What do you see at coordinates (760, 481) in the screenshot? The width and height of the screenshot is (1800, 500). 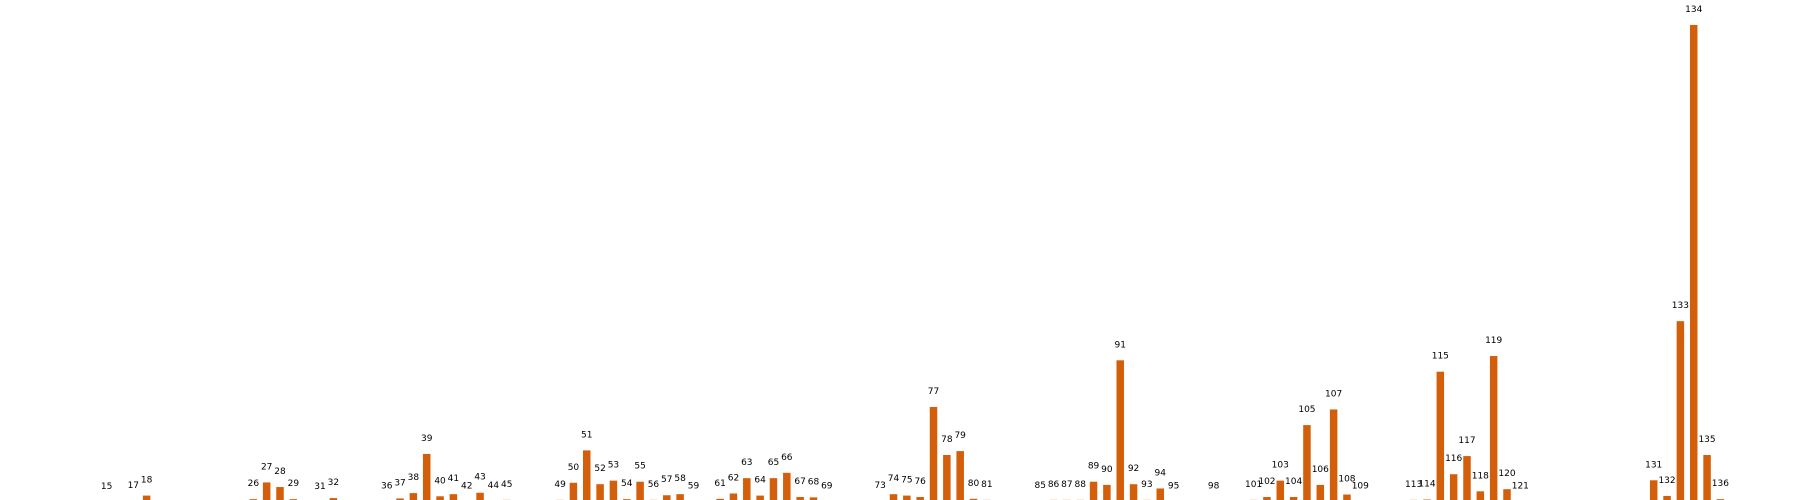 I see `bar-label-64: 64` at bounding box center [760, 481].